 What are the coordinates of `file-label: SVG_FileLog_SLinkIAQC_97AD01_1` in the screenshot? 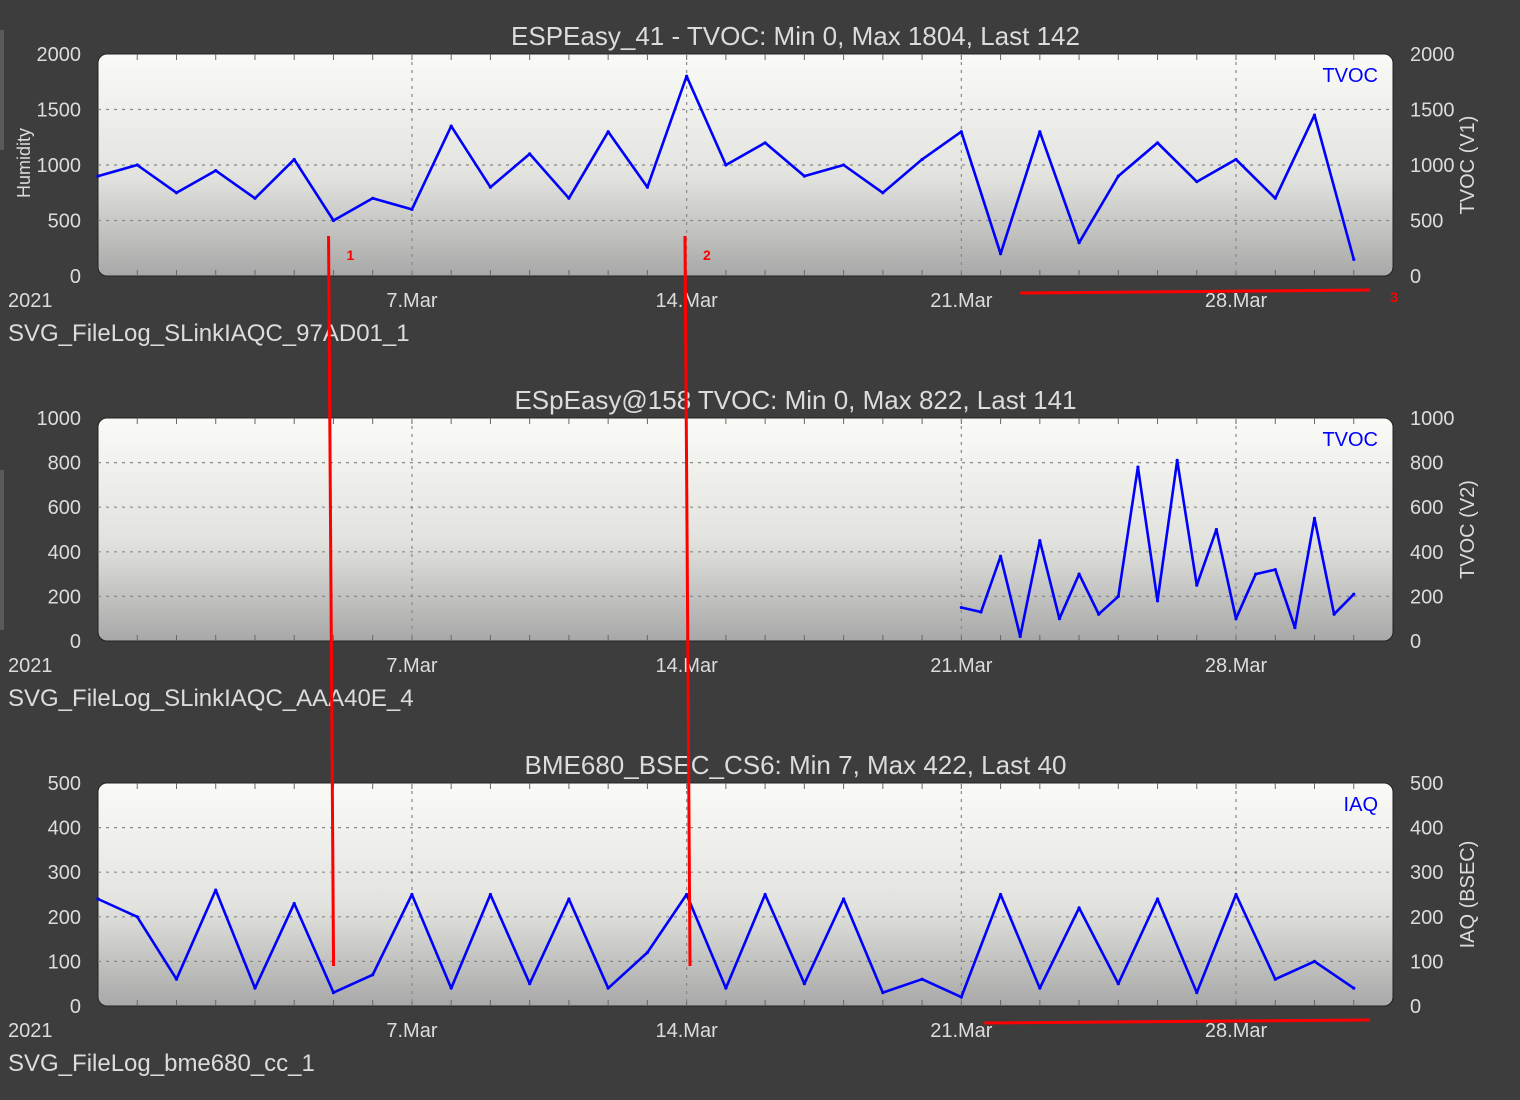 It's located at (209, 333).